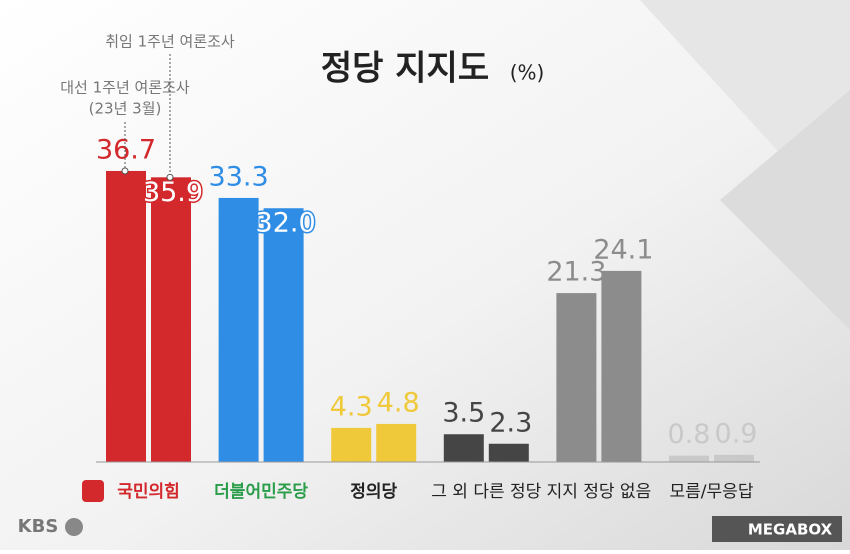 The height and width of the screenshot is (554, 850). What do you see at coordinates (38, 526) in the screenshot?
I see `kbs-logo: KBS` at bounding box center [38, 526].